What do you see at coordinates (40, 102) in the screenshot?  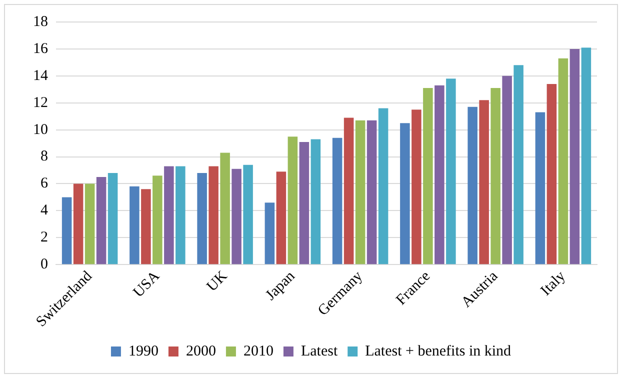 I see `y-tick-label: 12` at bounding box center [40, 102].